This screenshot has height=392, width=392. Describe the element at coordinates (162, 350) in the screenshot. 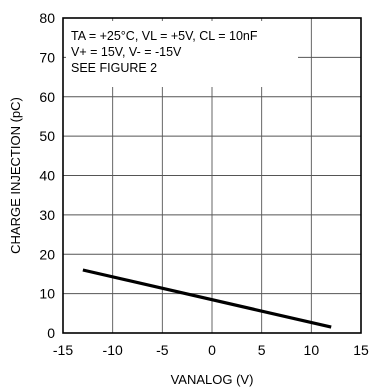

I see `x-tick-label-2: -5` at that location.